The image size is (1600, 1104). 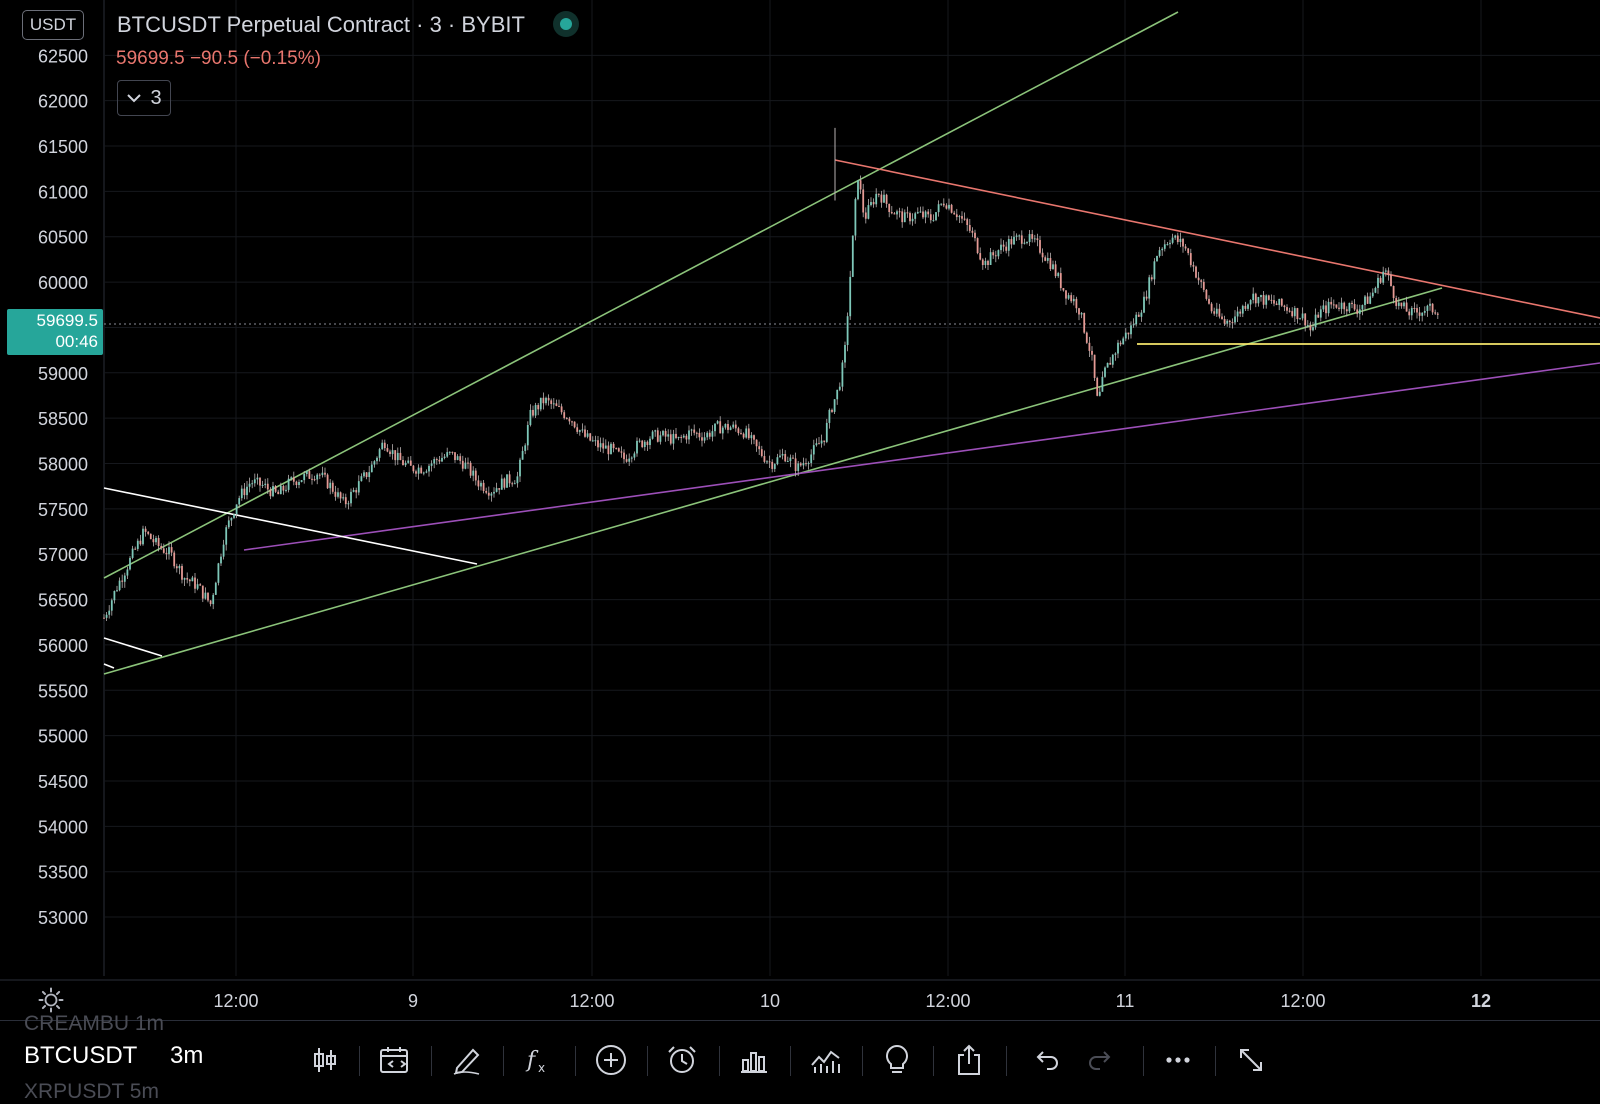 I want to click on more-button, so click(x=1178, y=1060).